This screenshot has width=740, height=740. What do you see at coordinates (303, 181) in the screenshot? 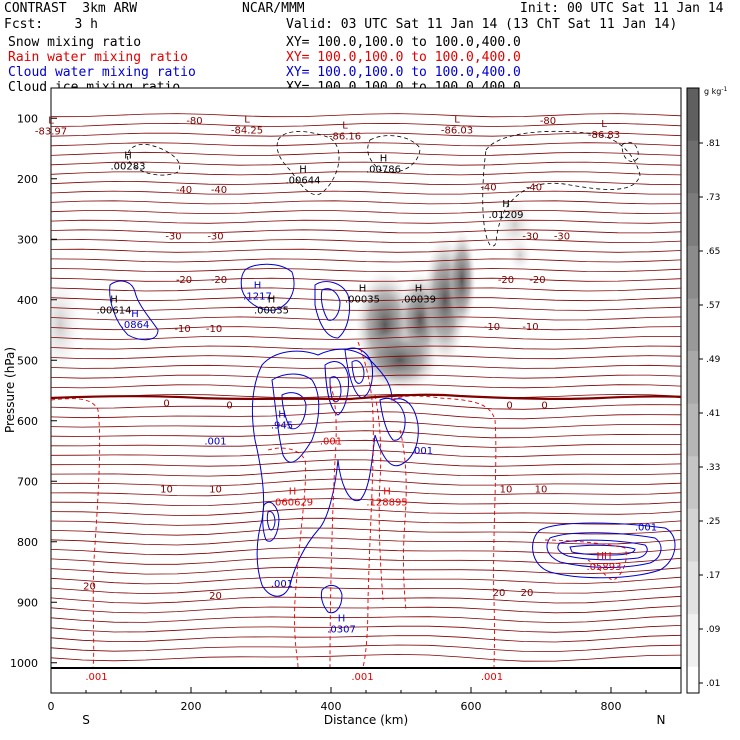
I see `extremum-value: .00644` at bounding box center [303, 181].